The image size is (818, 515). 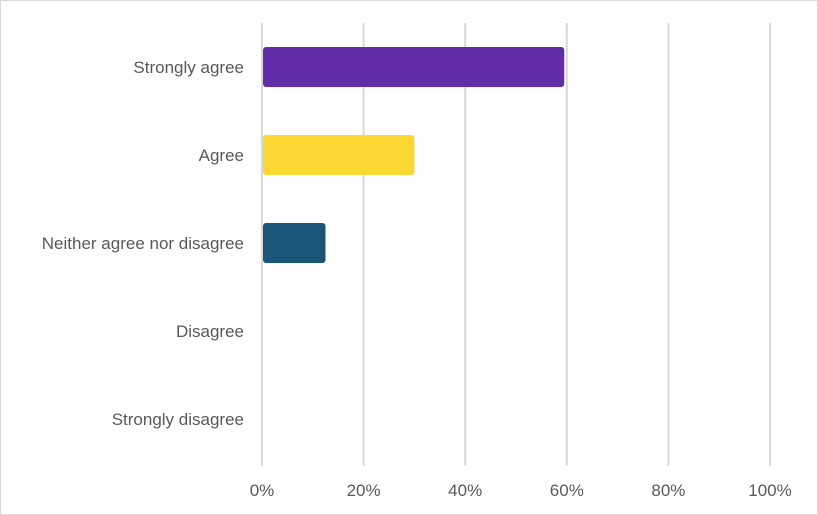 What do you see at coordinates (364, 490) in the screenshot?
I see `x-tick-label: 20%` at bounding box center [364, 490].